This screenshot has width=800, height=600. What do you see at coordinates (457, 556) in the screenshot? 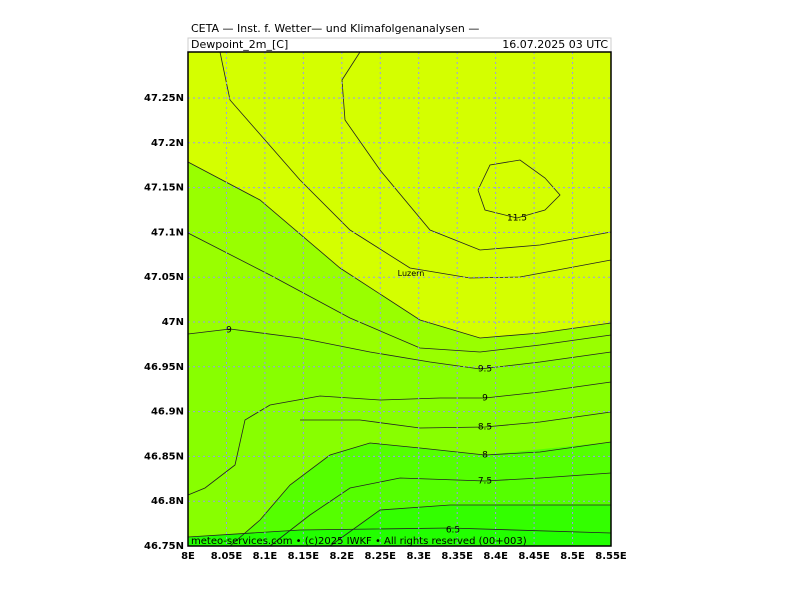
I see `x-tick-label: 8.35E` at bounding box center [457, 556].